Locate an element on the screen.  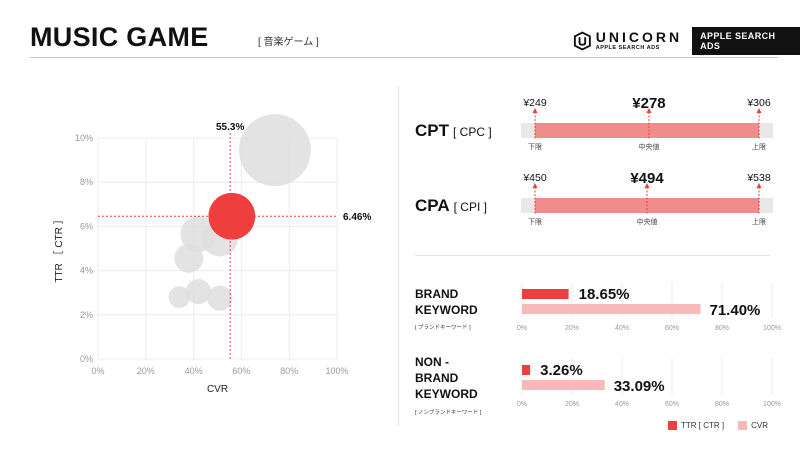
reference-y-label: 6.46% is located at coordinates (357, 217).